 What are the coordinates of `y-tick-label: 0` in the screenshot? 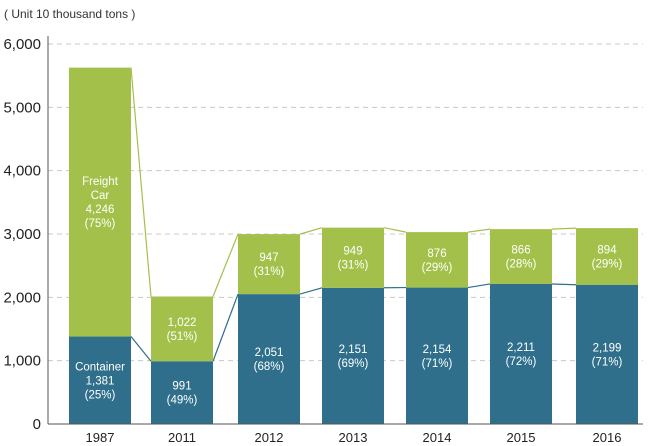 It's located at (37, 424).